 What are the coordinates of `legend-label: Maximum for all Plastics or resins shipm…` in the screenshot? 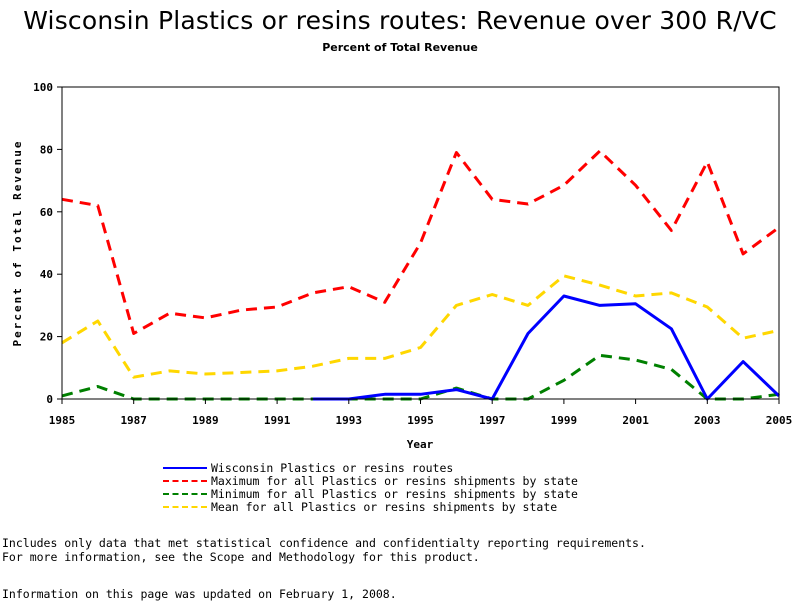 It's located at (394, 480).